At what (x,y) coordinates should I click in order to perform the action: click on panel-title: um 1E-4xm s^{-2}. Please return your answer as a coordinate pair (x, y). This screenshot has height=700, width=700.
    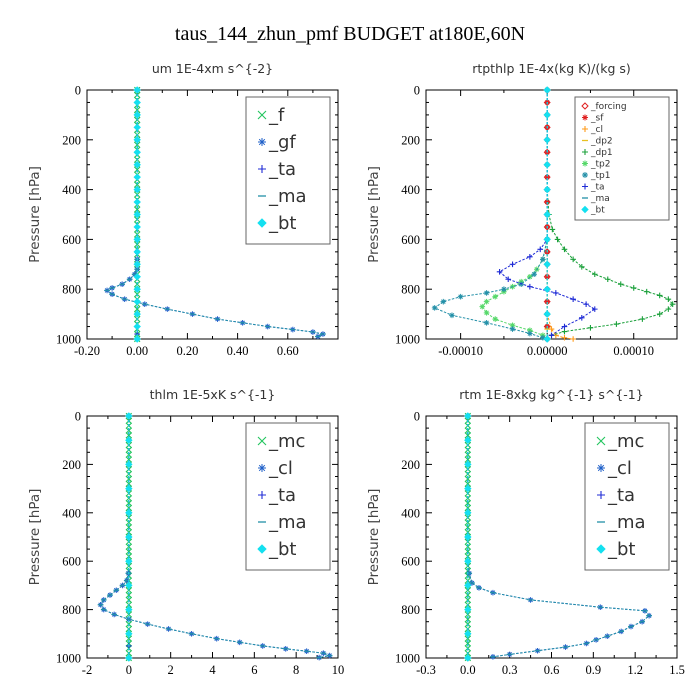
    Looking at the image, I should click on (212, 68).